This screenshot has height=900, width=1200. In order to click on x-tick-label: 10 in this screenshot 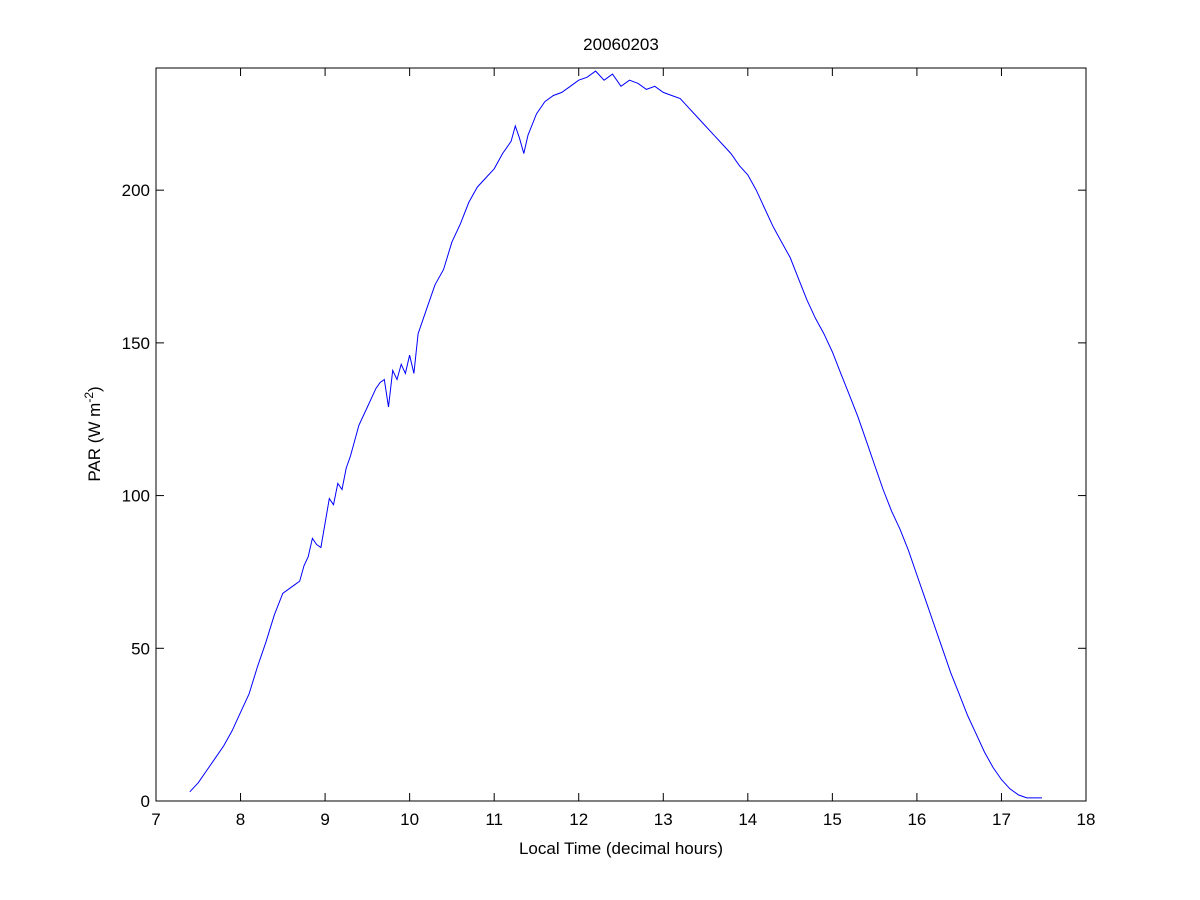, I will do `click(409, 819)`.